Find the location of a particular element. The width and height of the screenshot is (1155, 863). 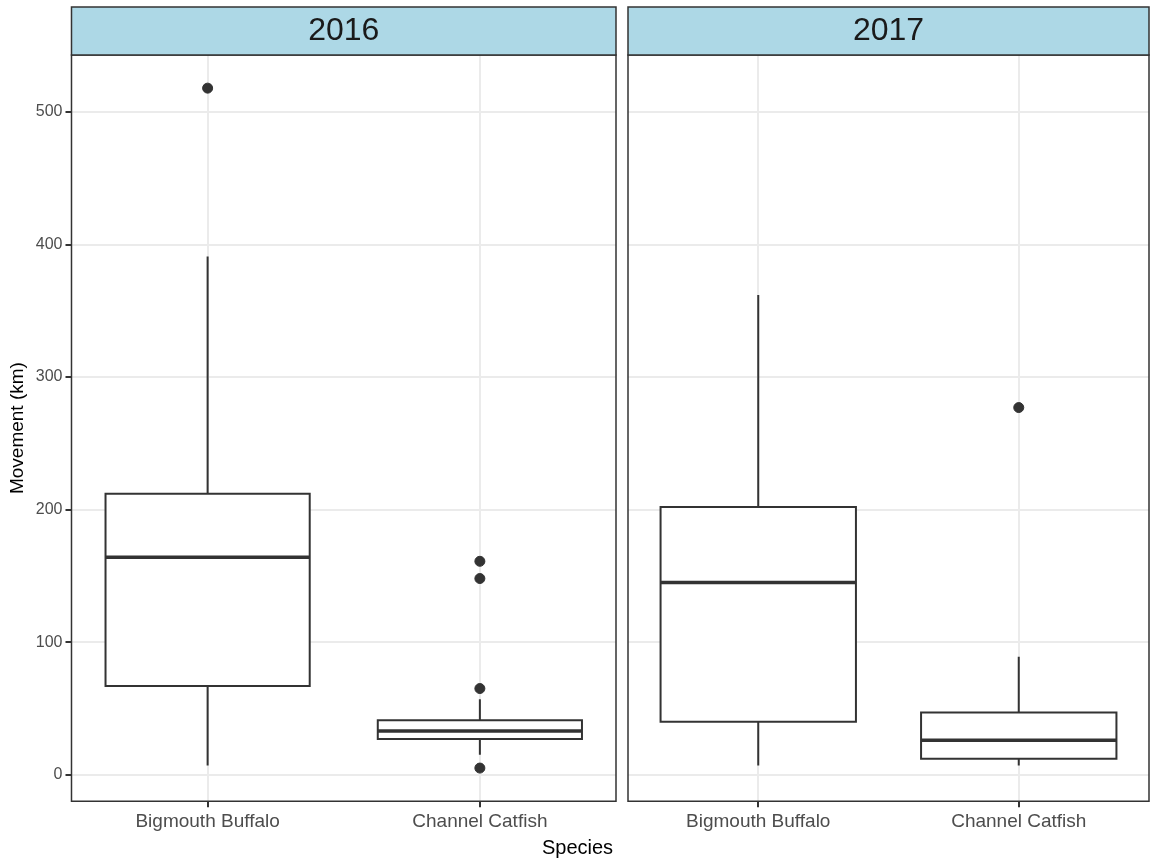

y-tick-label: 200 is located at coordinates (49, 509).